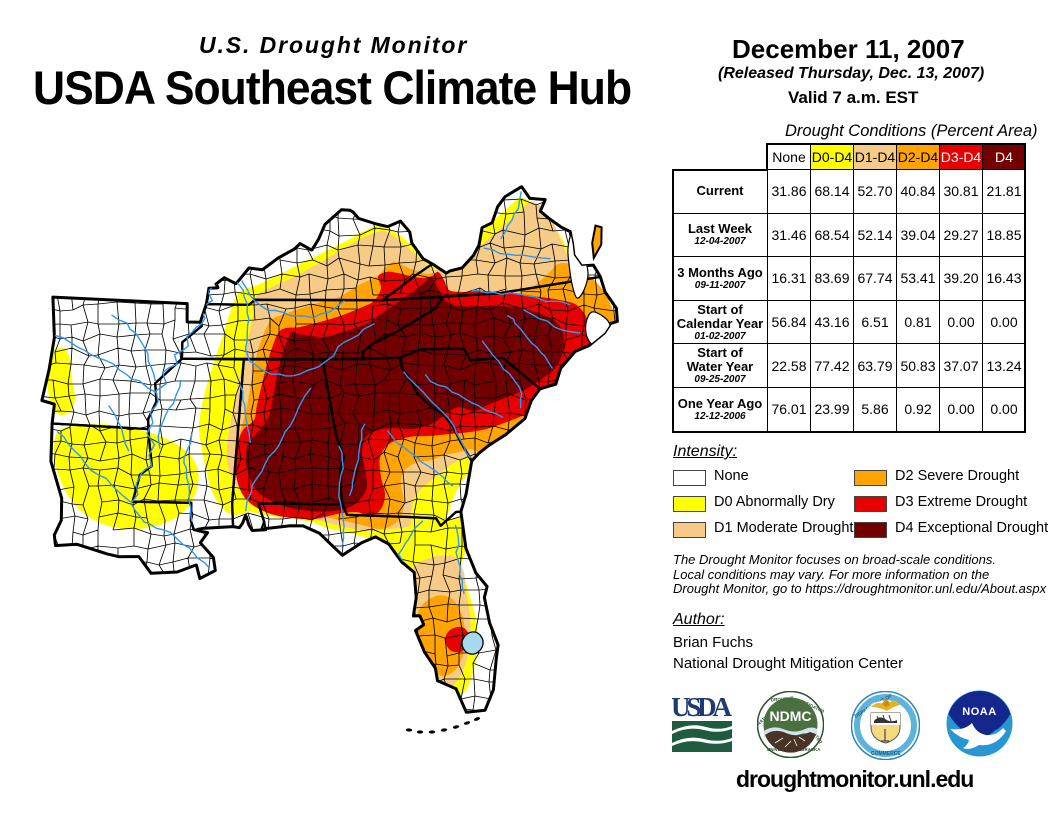  I want to click on svg-text: NEBRASKA, so click(808, 749).